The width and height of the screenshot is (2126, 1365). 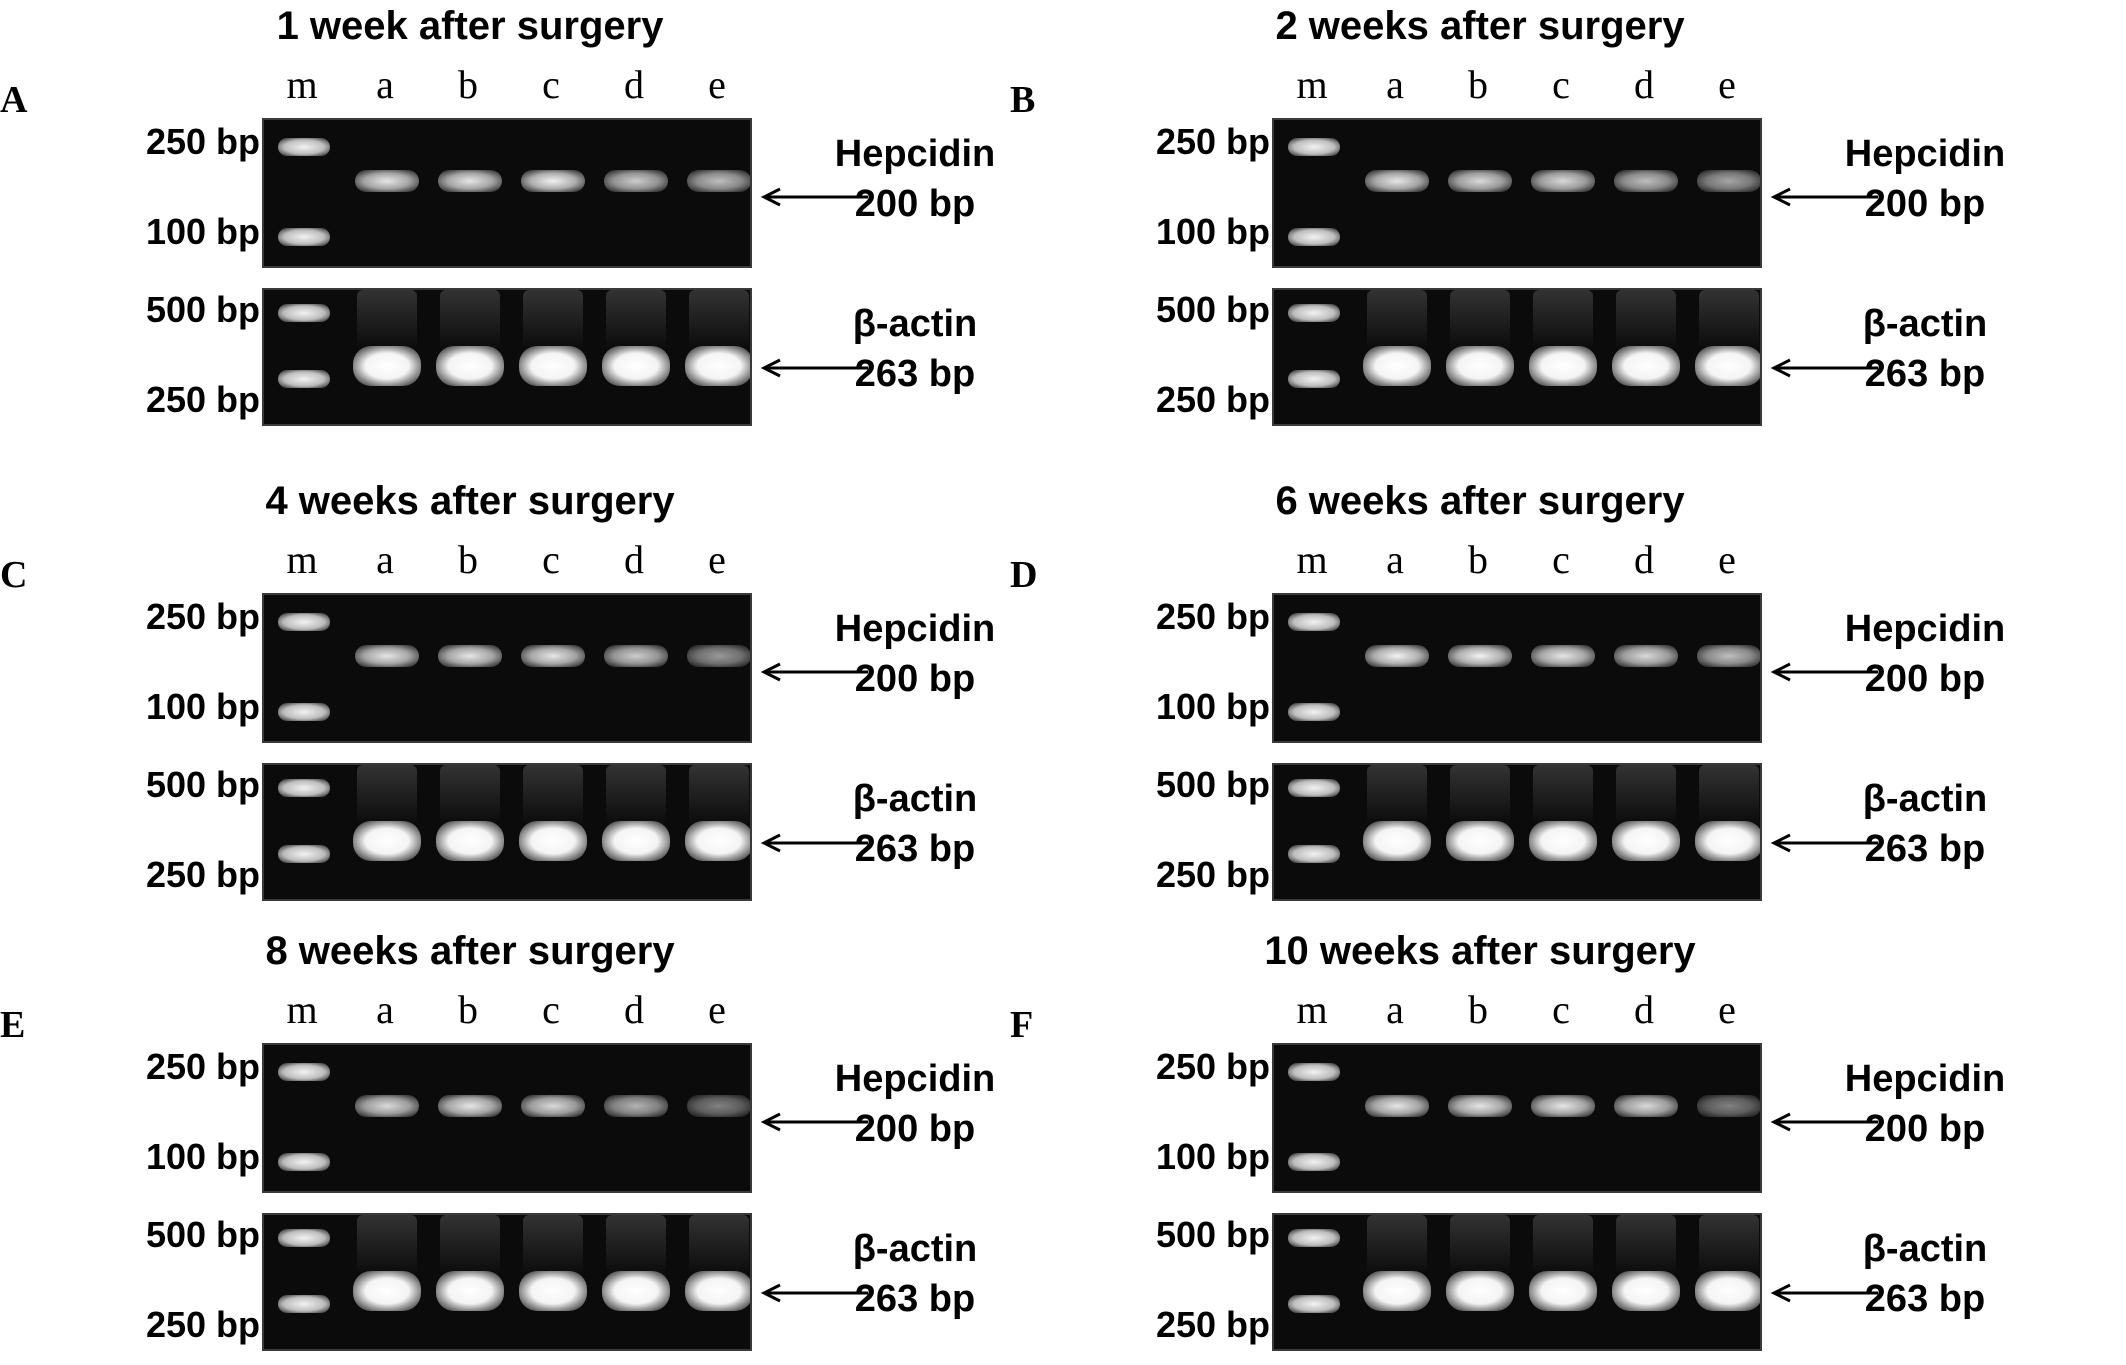 What do you see at coordinates (507, 1118) in the screenshot?
I see `gel-image-hepcidin` at bounding box center [507, 1118].